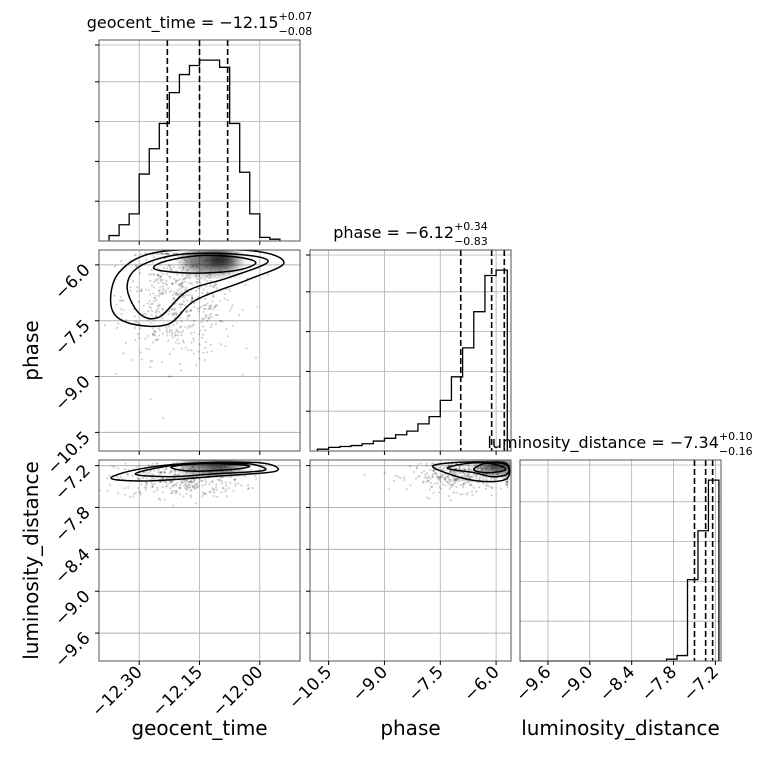  Describe the element at coordinates (72, 566) in the screenshot. I see `tick-label-luminosity_distance: −8.4` at that location.